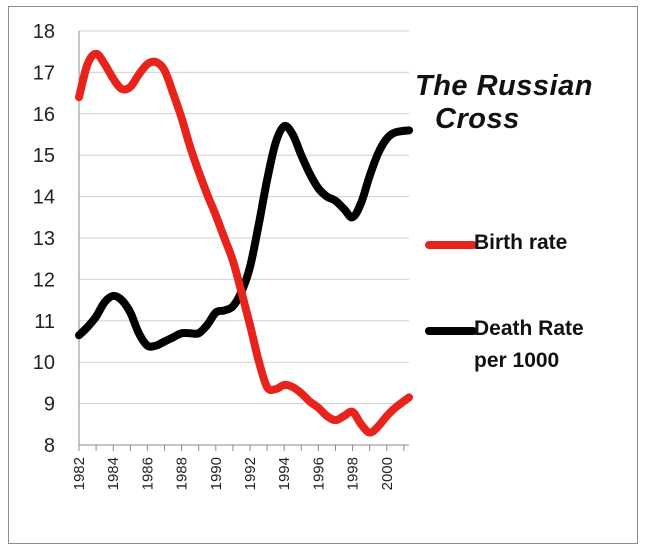 The width and height of the screenshot is (655, 558). I want to click on y-tick-label-17: 17, so click(44, 73).